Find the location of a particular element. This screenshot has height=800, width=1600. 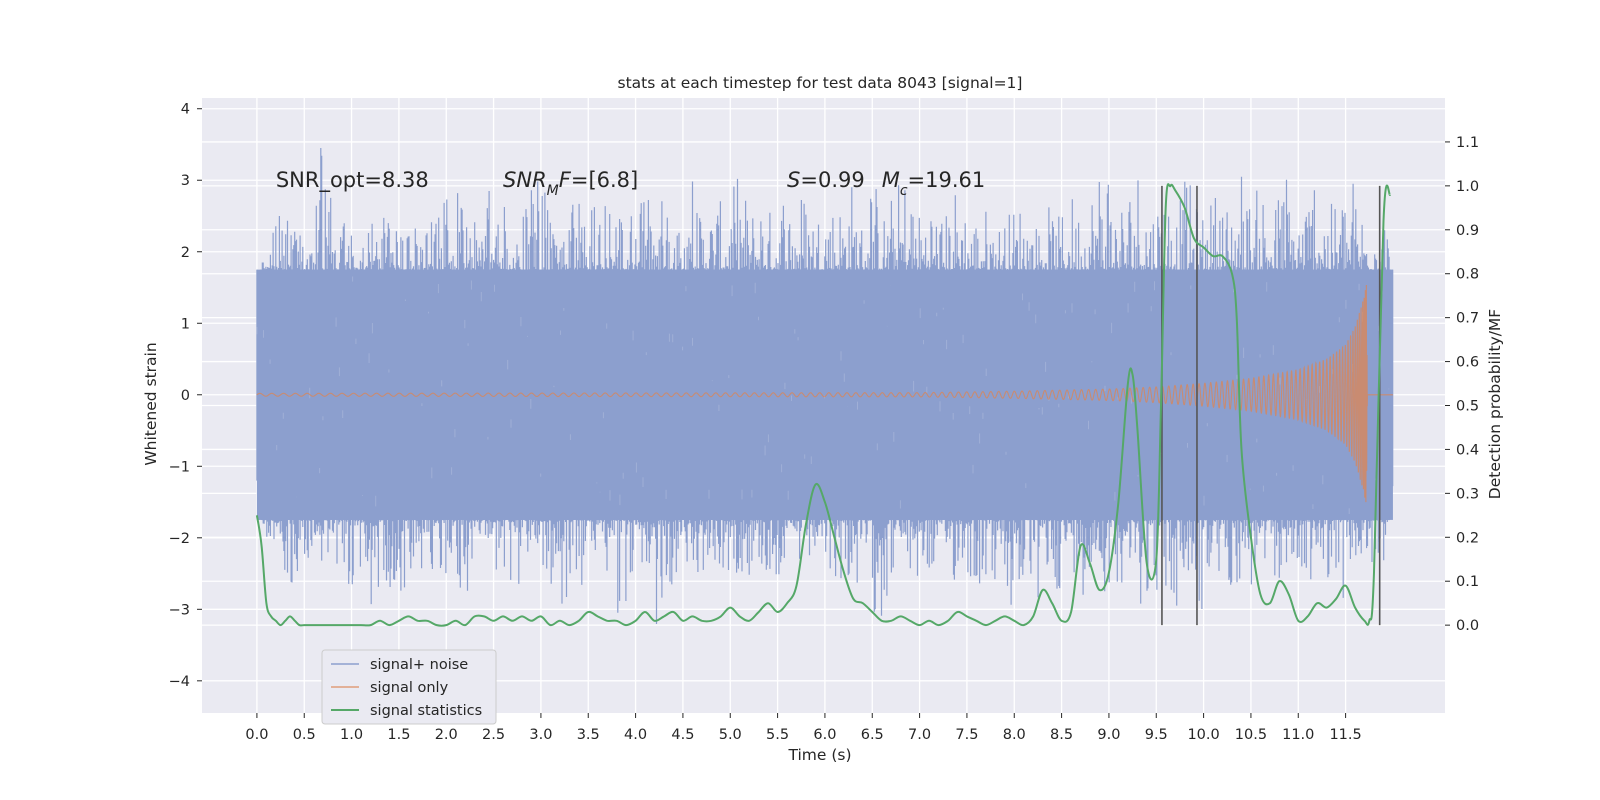

x-tick-label: 5.5 is located at coordinates (777, 735).